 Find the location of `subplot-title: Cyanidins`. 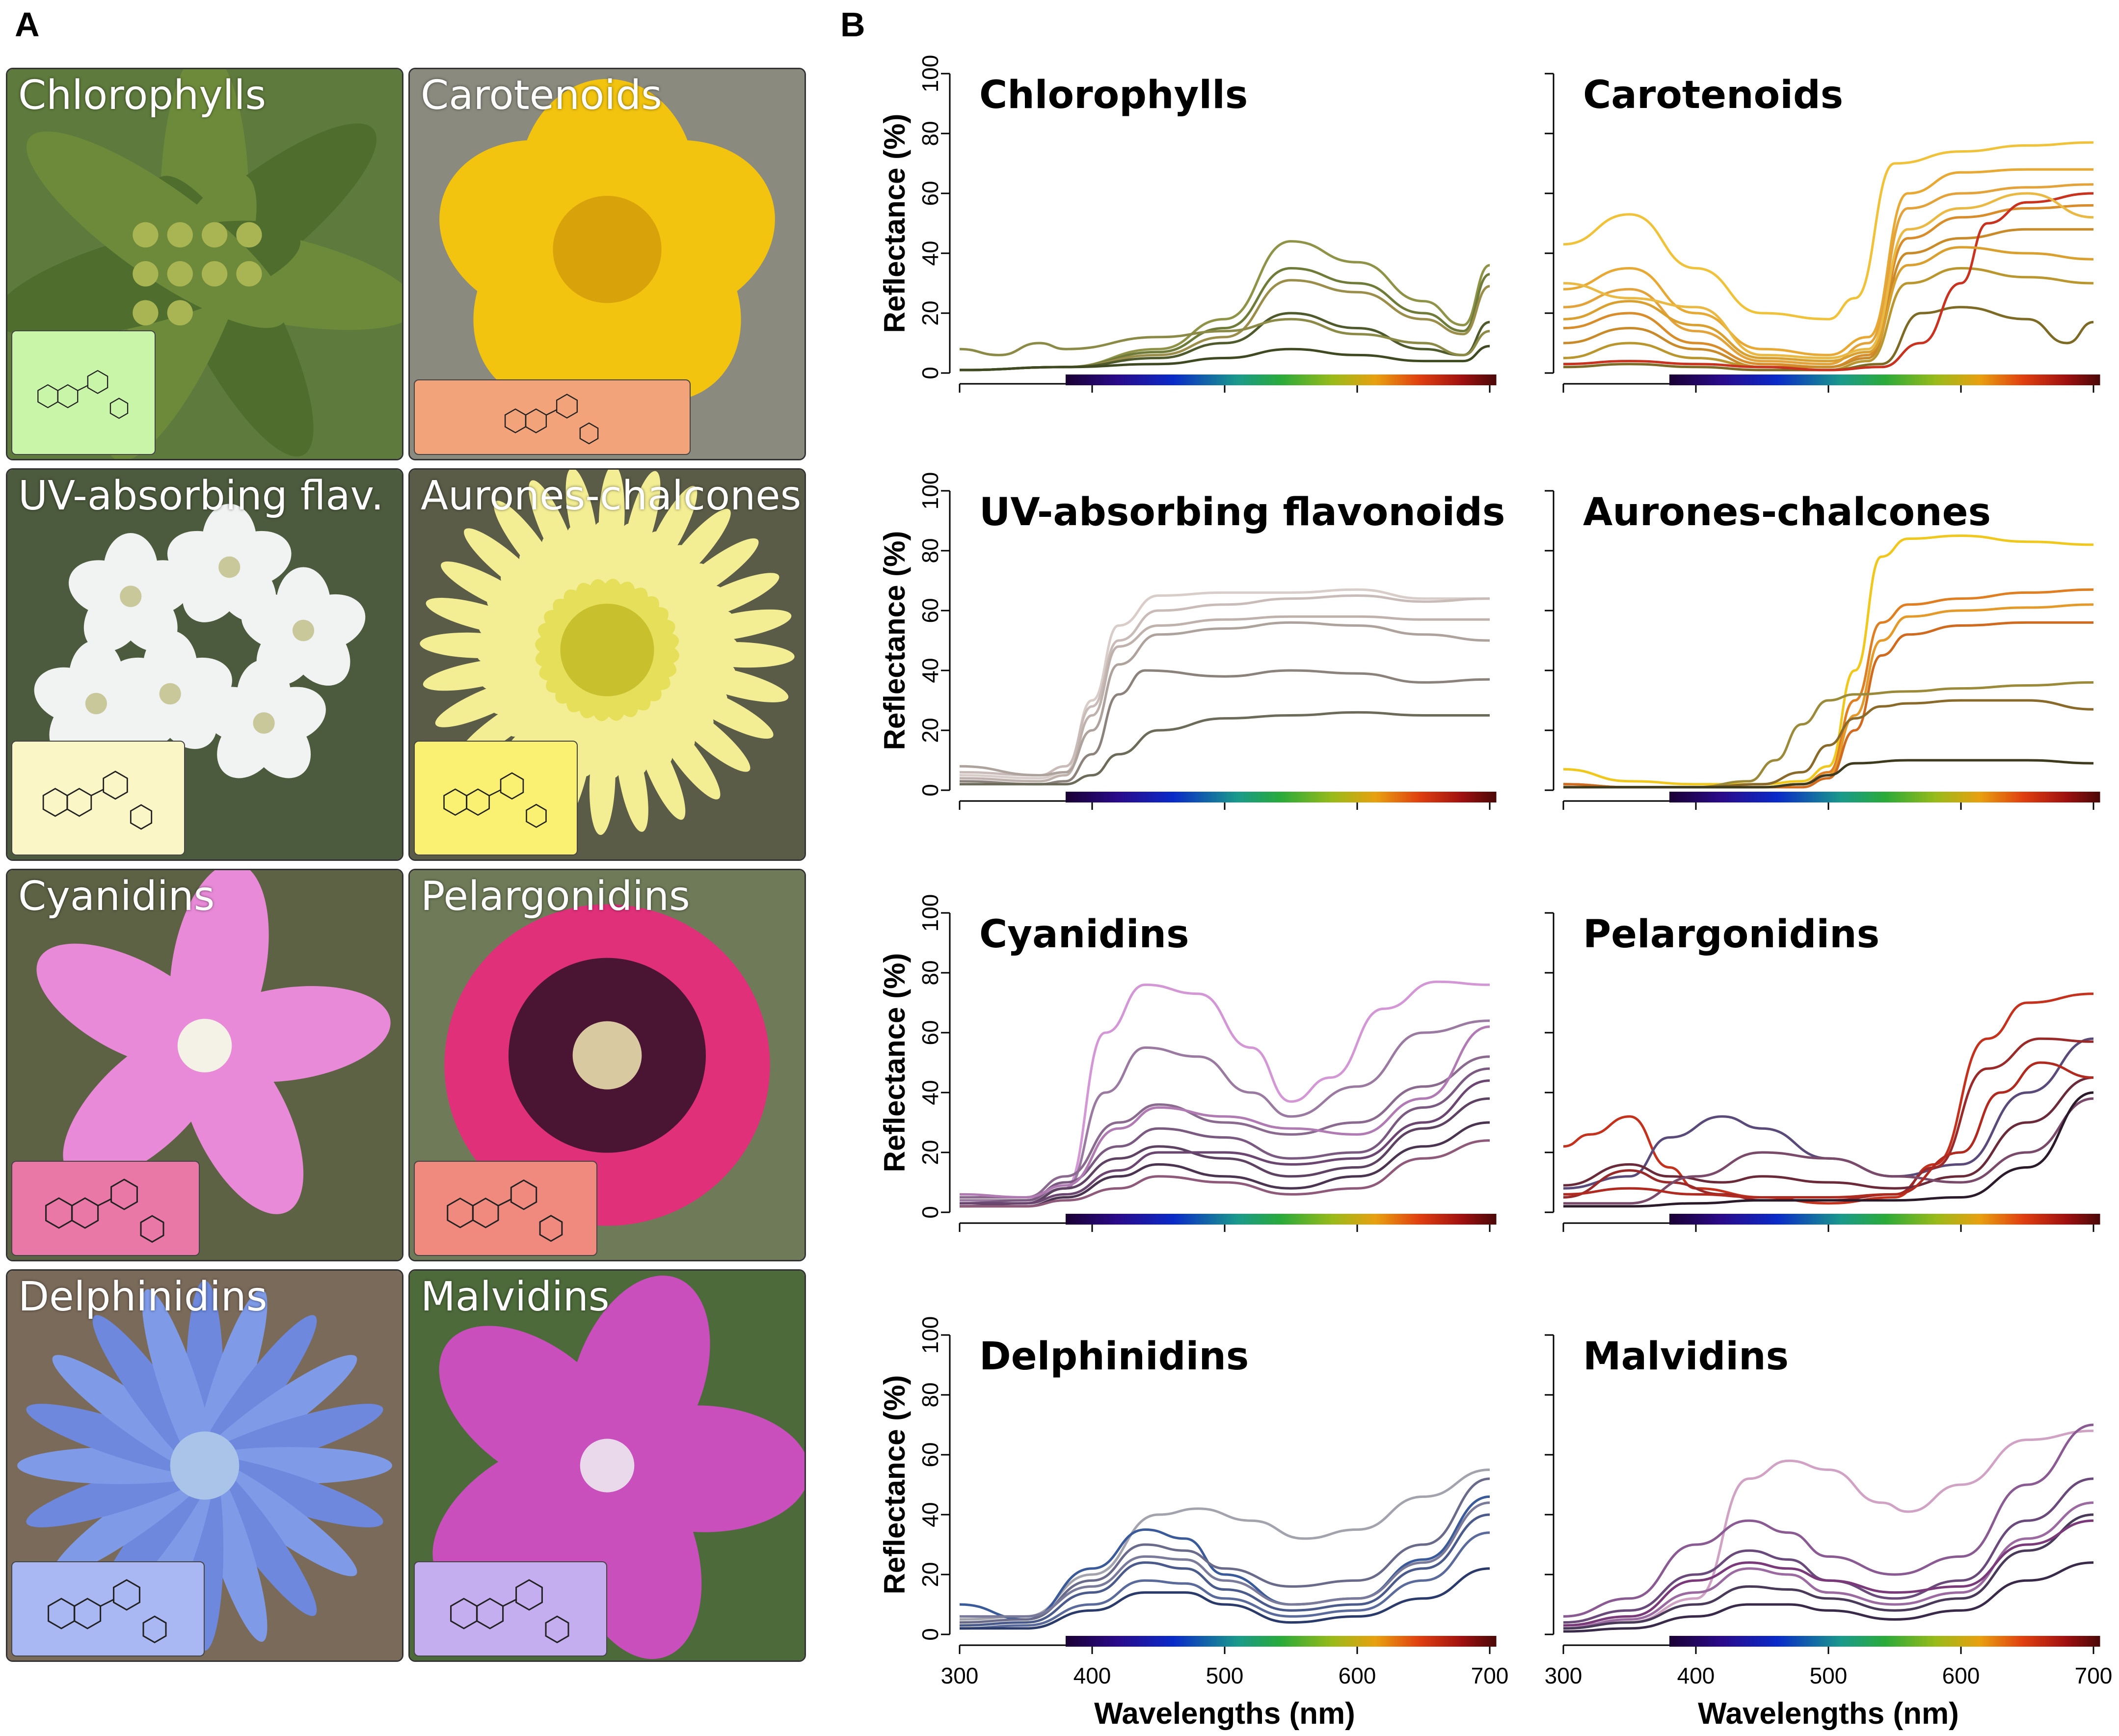

subplot-title: Cyanidins is located at coordinates (1084, 934).